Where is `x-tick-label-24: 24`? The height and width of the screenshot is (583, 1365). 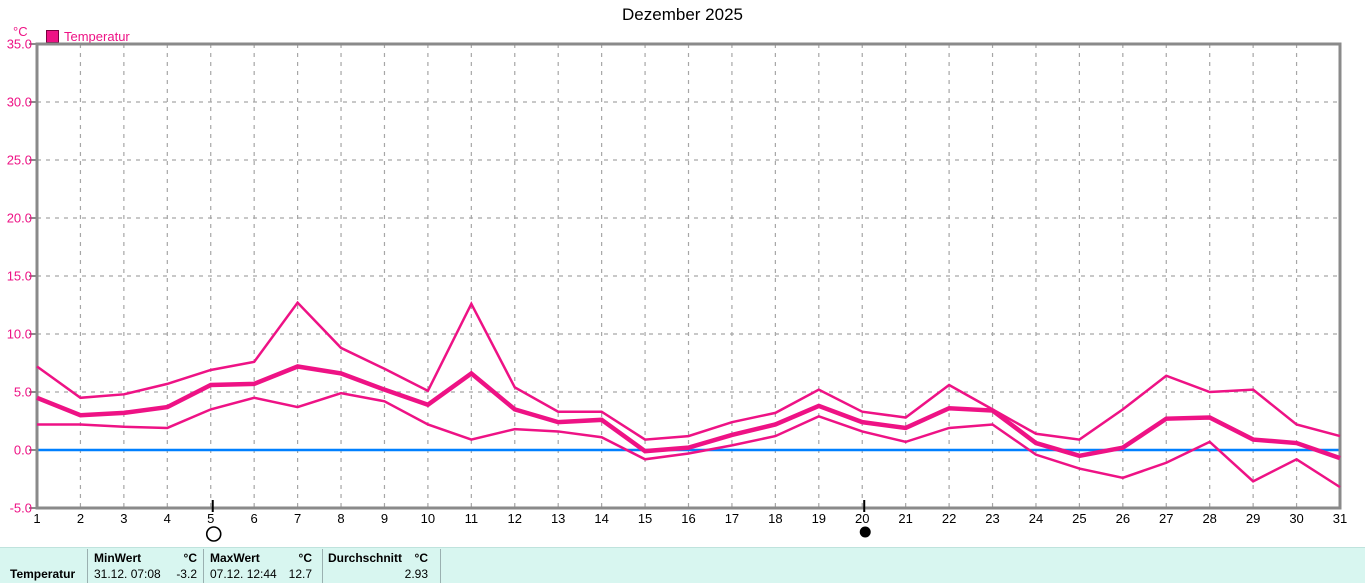
x-tick-label-24: 24 is located at coordinates (1036, 518).